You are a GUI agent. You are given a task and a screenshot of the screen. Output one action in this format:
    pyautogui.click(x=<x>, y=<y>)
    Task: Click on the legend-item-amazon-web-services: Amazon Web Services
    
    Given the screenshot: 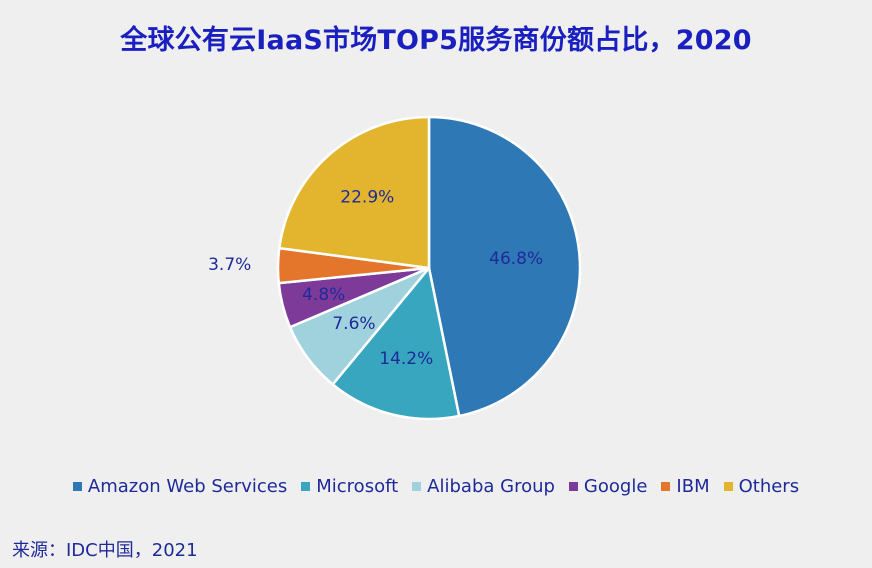 What is the action you would take?
    pyautogui.click(x=180, y=486)
    